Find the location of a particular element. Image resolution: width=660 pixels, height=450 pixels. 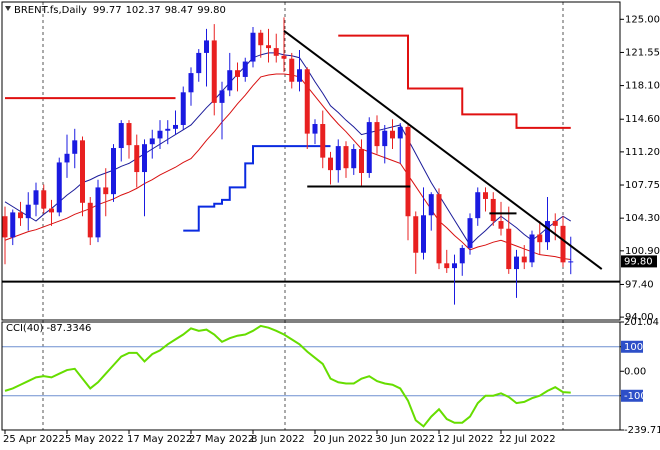

x-tick-label: 8 Jun 2022 is located at coordinates (278, 439).